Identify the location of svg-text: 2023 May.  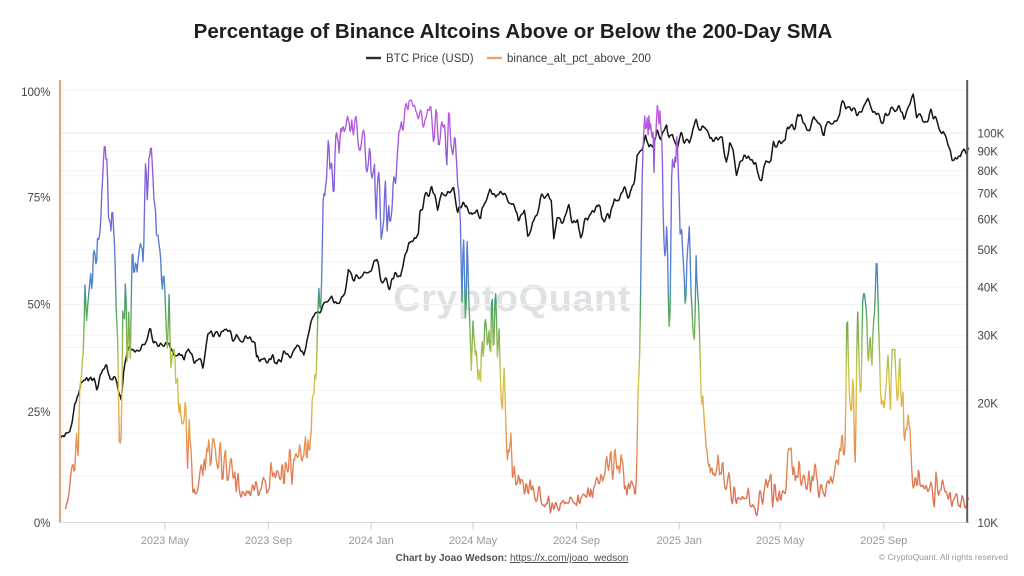
(165, 541).